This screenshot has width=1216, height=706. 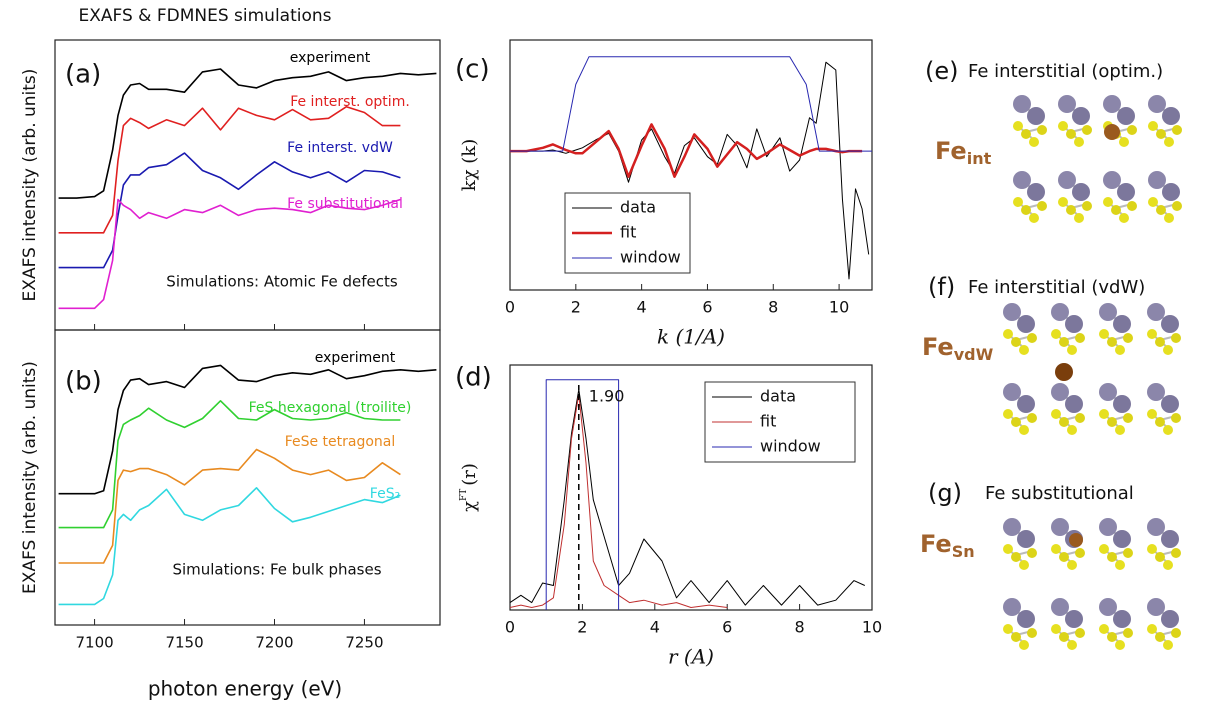 What do you see at coordinates (1056, 287) in the screenshot?
I see `structure-title: Fe interstitial (vdW)` at bounding box center [1056, 287].